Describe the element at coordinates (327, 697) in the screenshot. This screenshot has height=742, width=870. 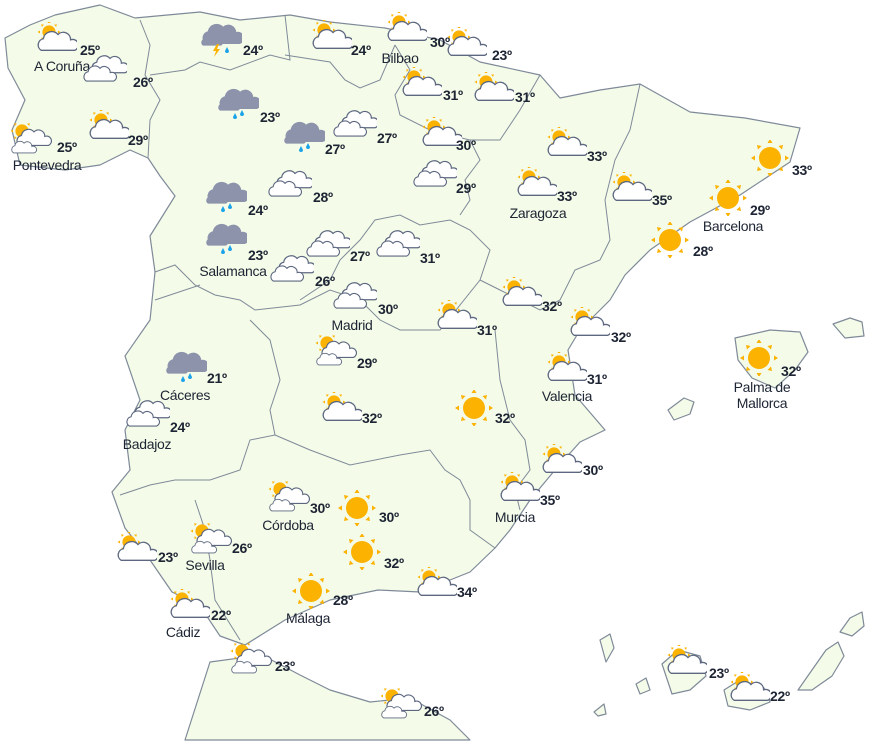
I see `north-africa` at that location.